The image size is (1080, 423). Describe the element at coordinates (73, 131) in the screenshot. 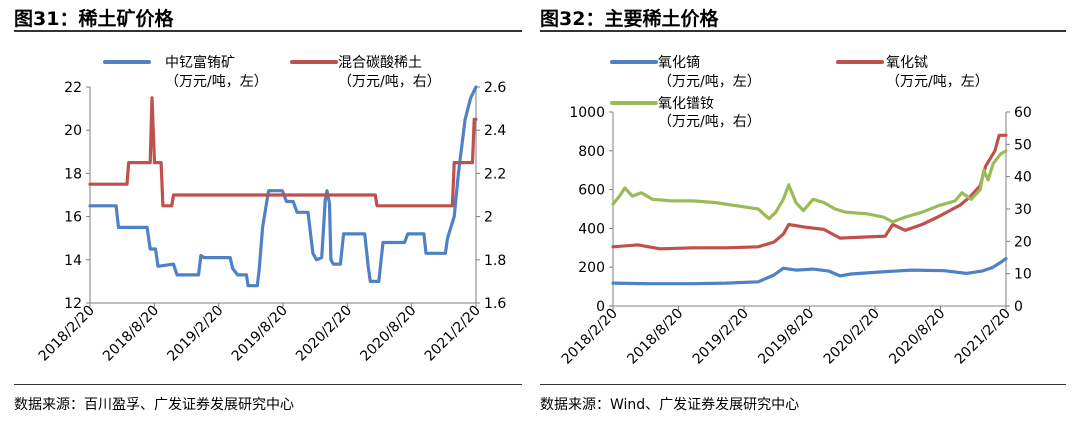

I see `y-tick-label-left: 20` at that location.